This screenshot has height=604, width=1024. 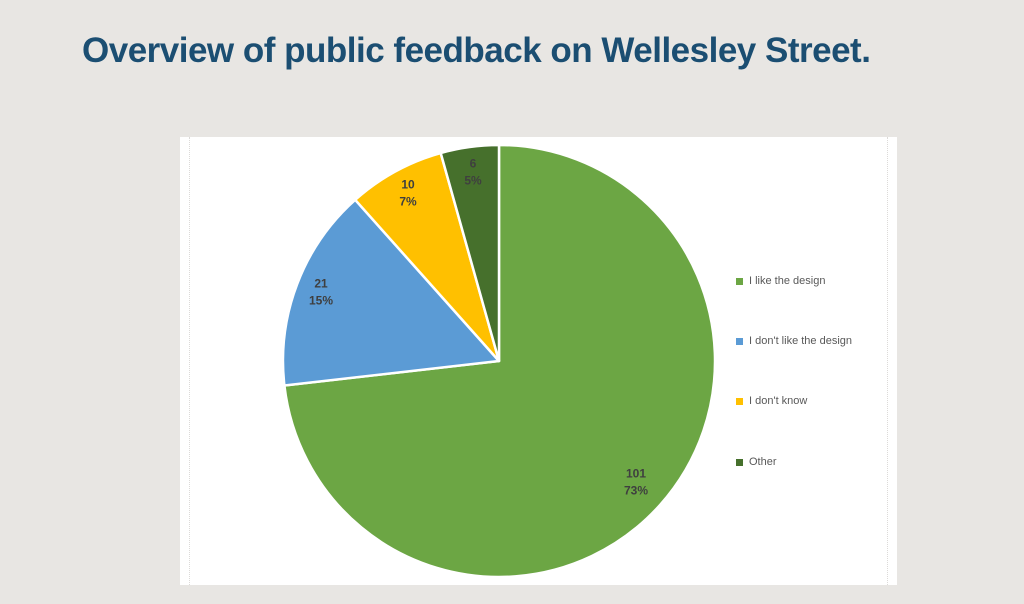 What do you see at coordinates (321, 301) in the screenshot?
I see `slice-percent-label: 15%` at bounding box center [321, 301].